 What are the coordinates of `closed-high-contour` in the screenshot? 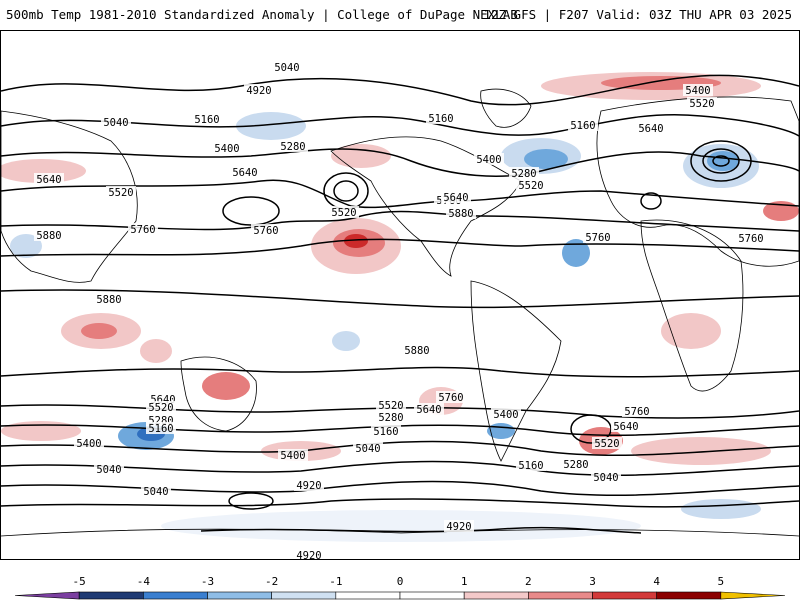 It's located at (651, 201).